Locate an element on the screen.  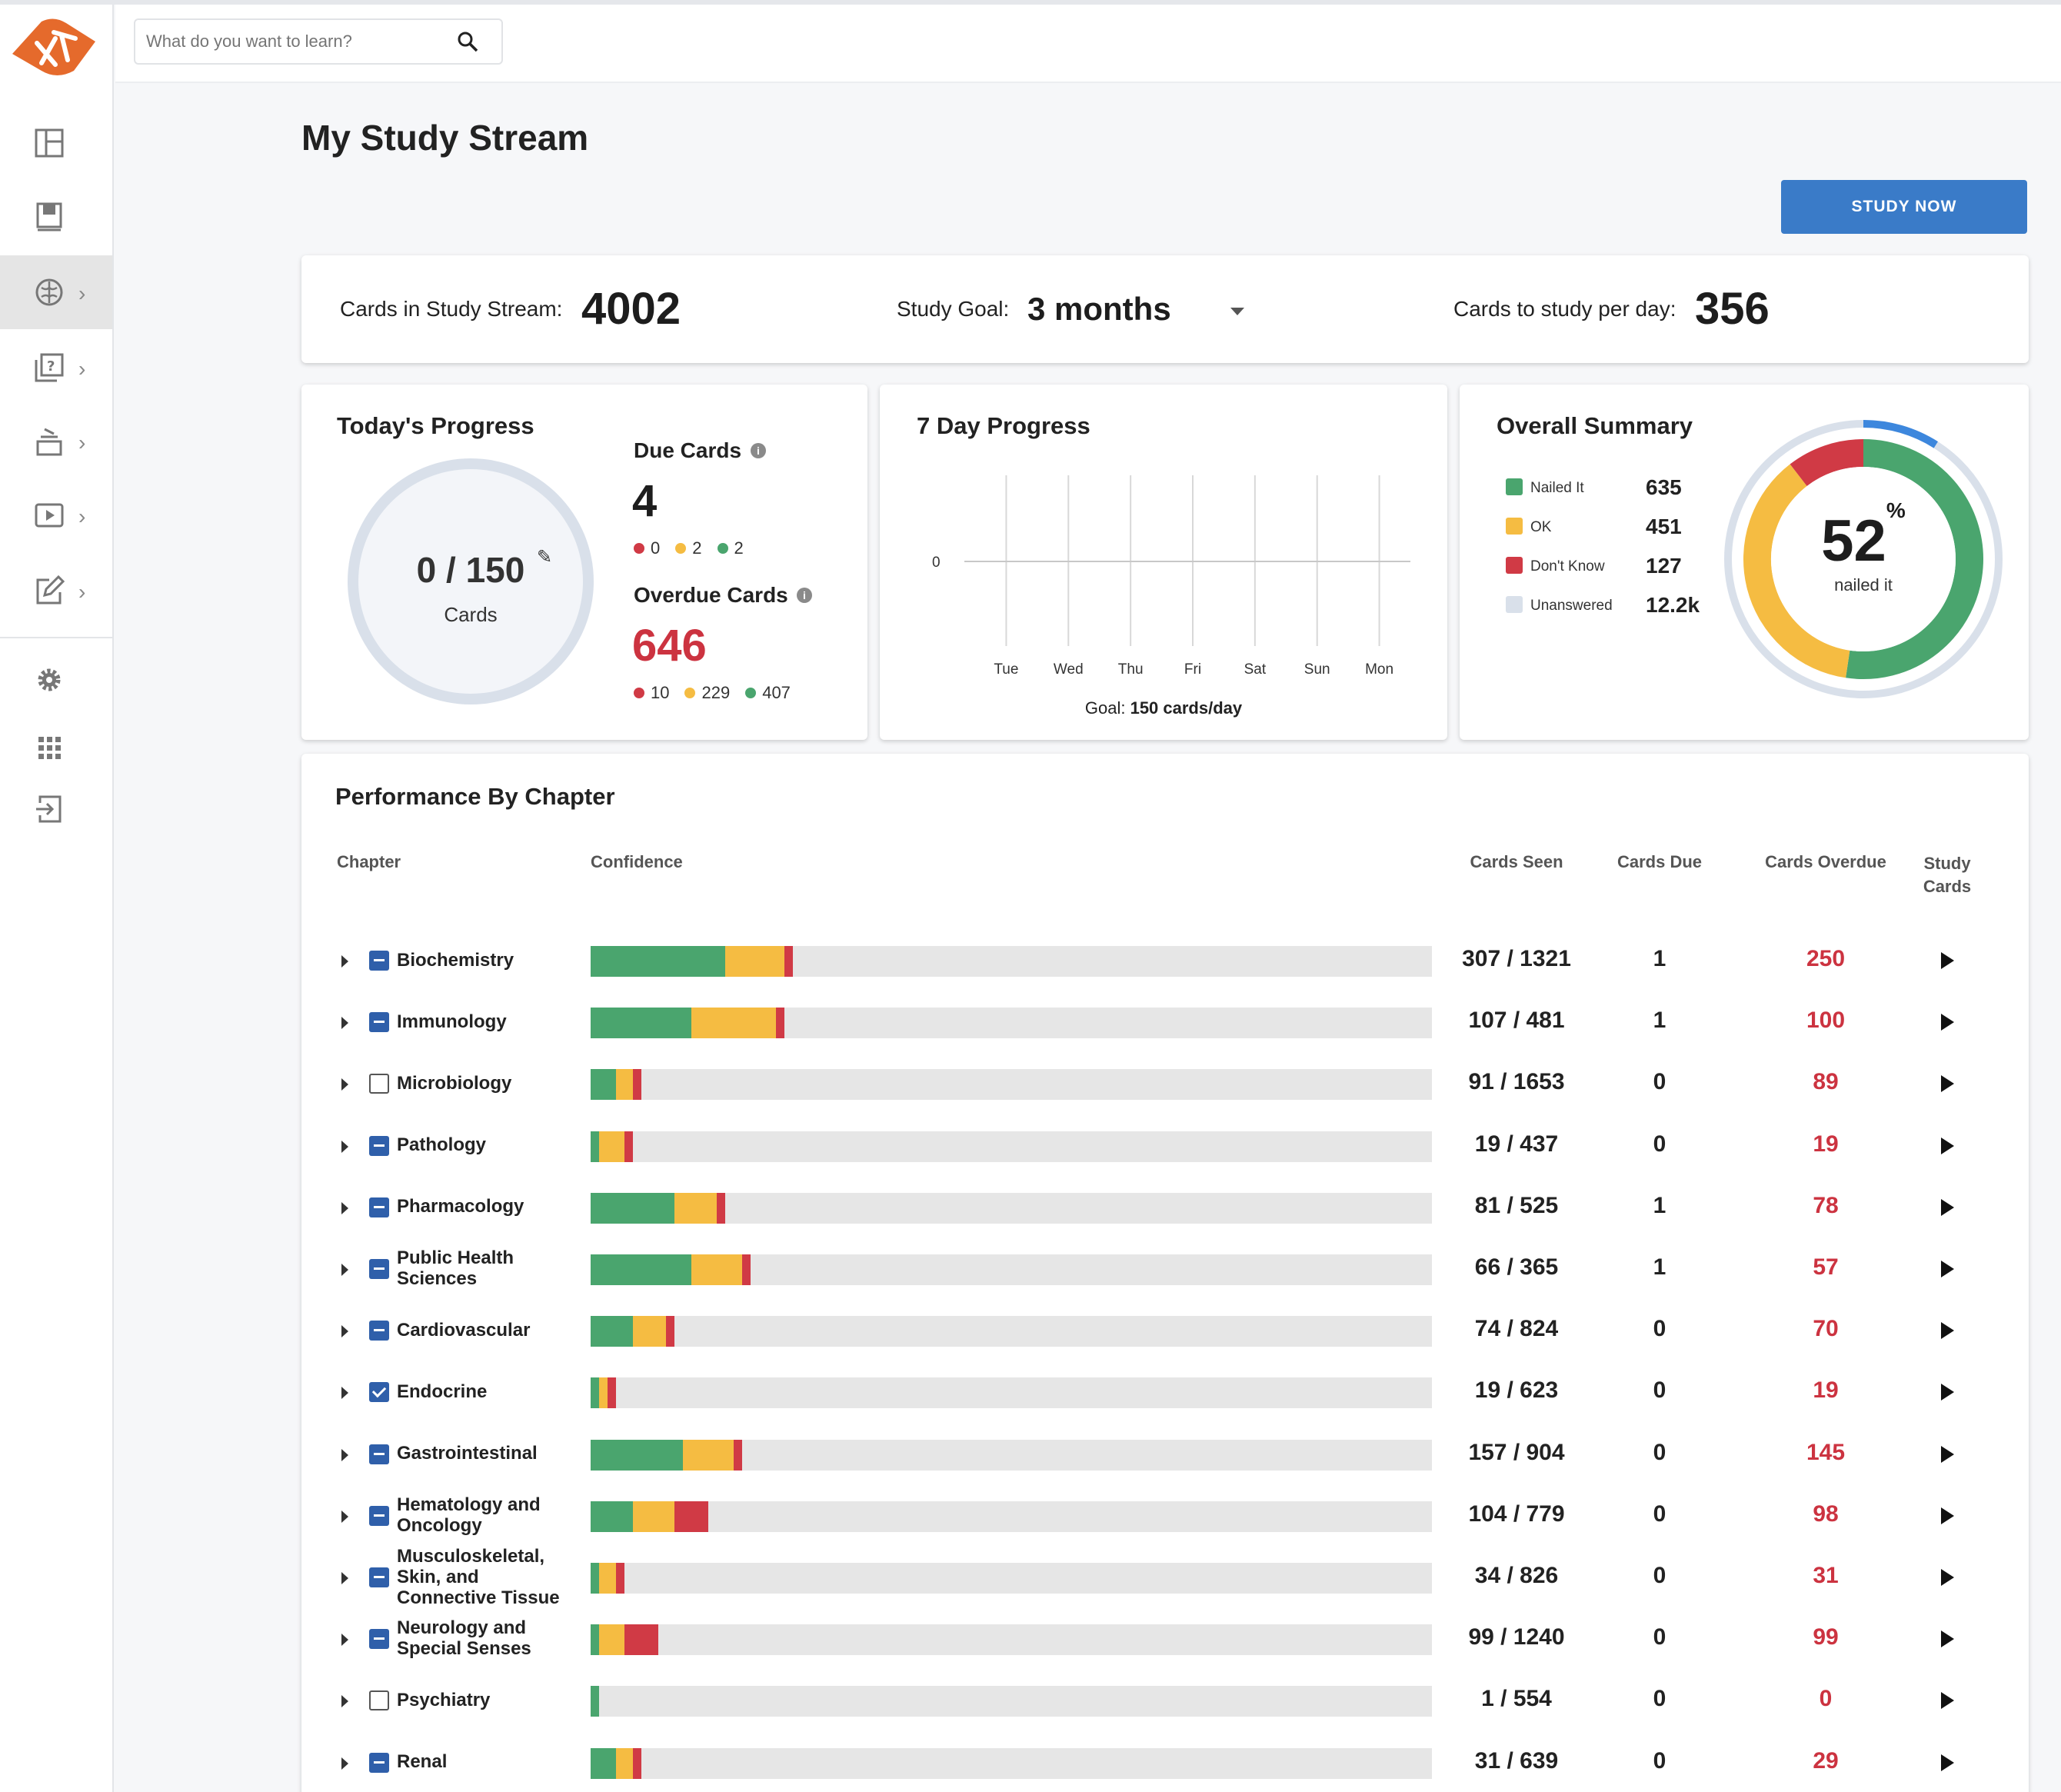
cards-seen: 74 / 824 is located at coordinates (1516, 1329).